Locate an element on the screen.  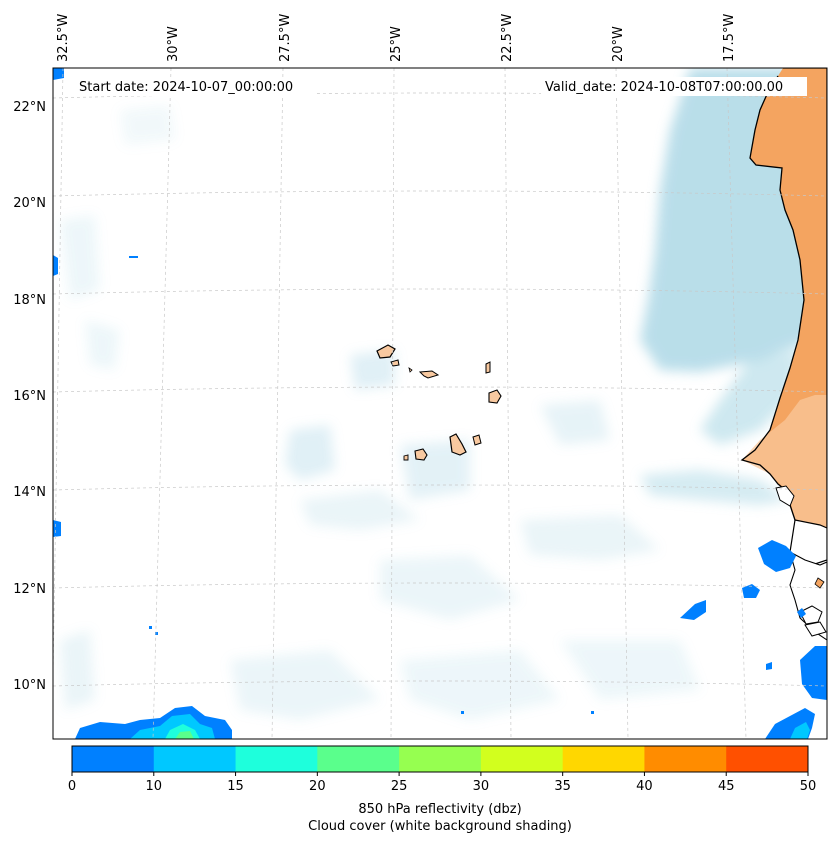
lat-tick-label: 12°N is located at coordinates (29, 589).